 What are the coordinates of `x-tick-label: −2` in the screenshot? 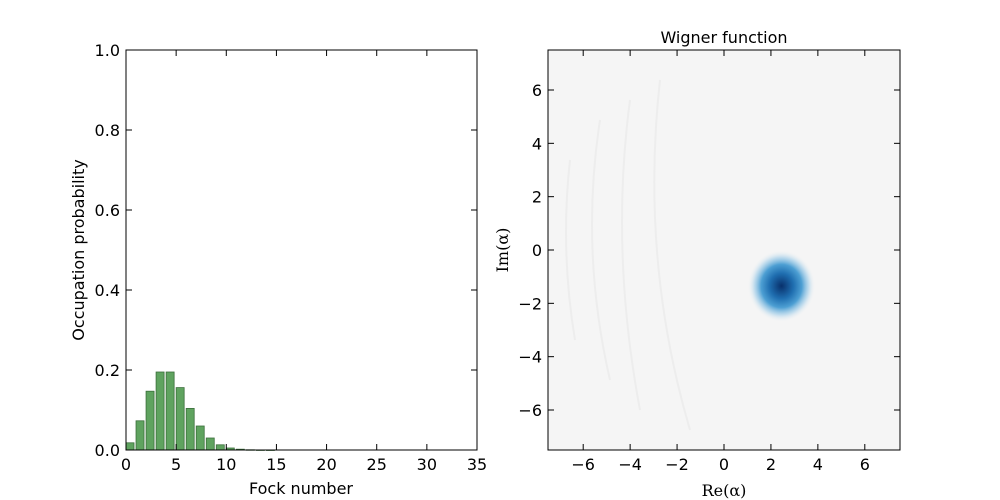 It's located at (677, 464).